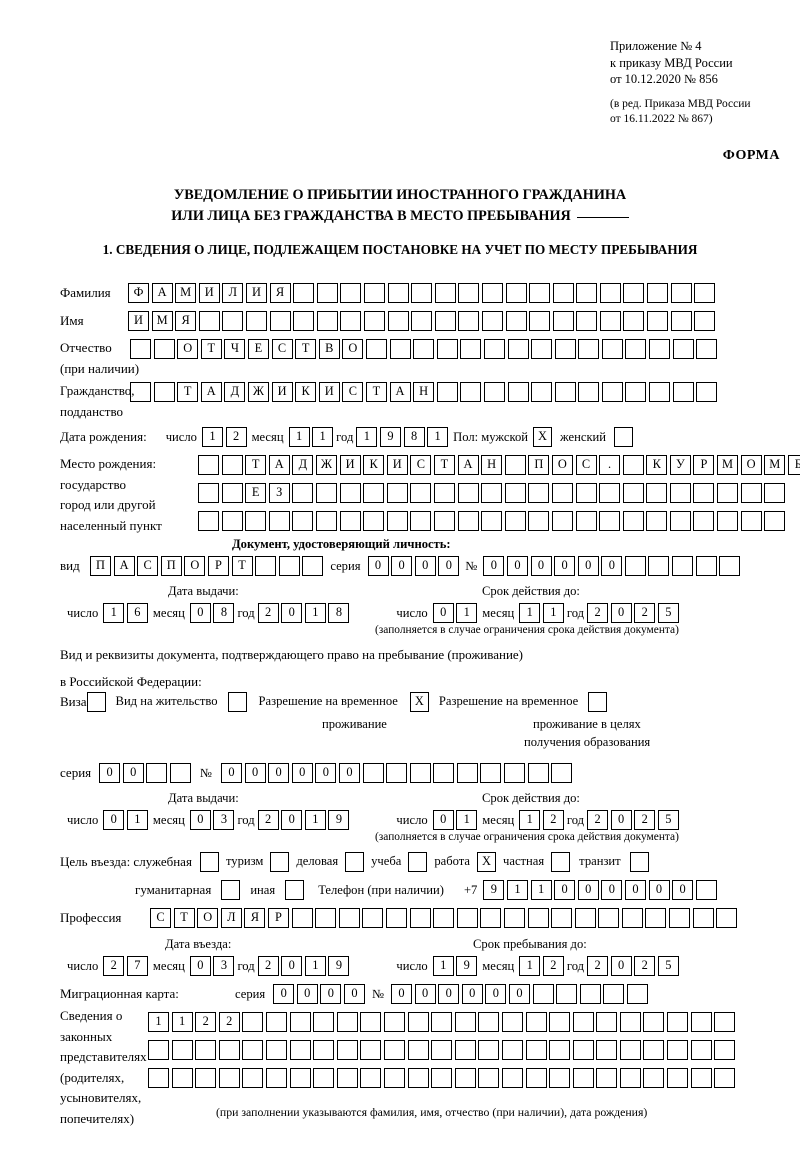  What do you see at coordinates (182, 1022) in the screenshot?
I see `legal-rep-row-1-cell: 1` at bounding box center [182, 1022].